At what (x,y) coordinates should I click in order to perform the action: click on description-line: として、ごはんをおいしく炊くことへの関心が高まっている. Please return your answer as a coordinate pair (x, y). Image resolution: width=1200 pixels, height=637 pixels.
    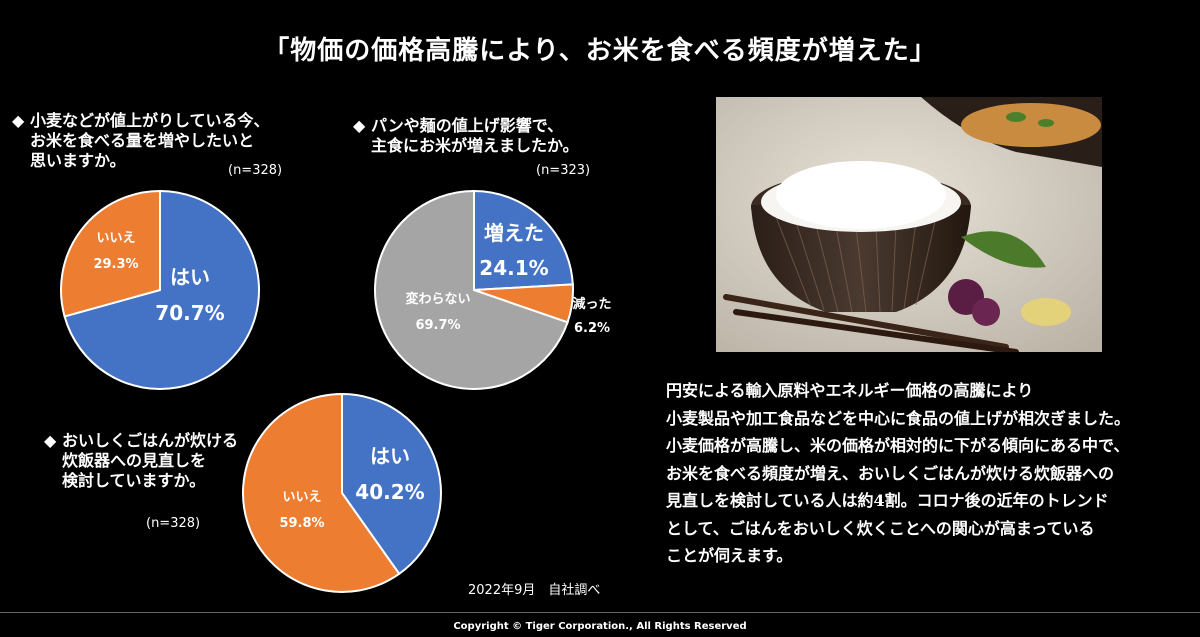
    Looking at the image, I should click on (880, 528).